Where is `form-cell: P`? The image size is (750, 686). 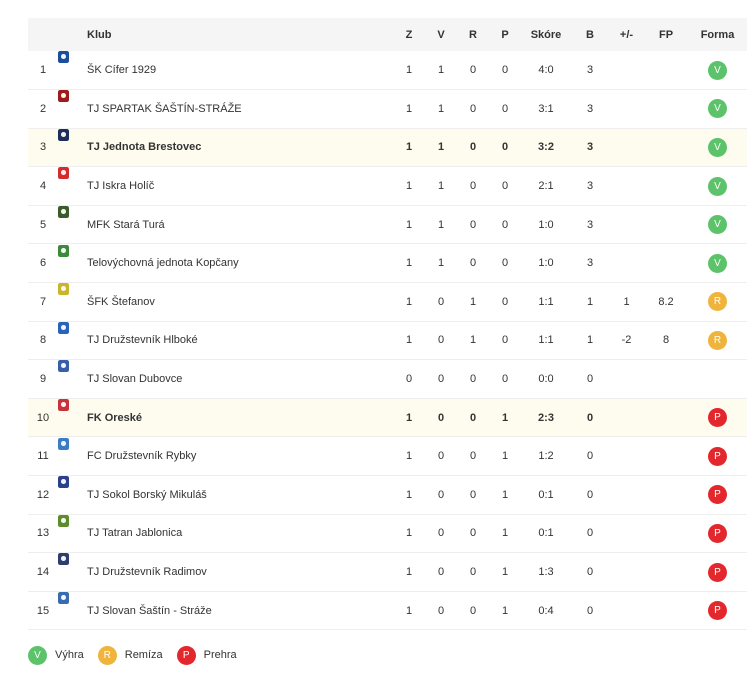 form-cell: P is located at coordinates (717, 572).